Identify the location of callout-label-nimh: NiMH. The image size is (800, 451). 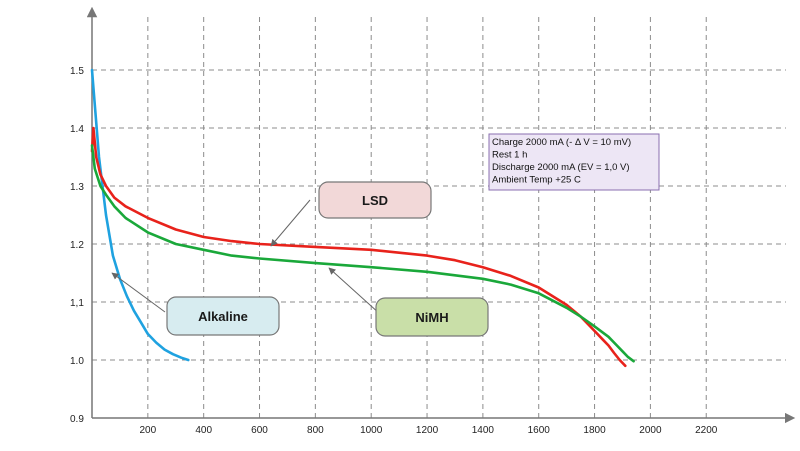
(431, 317).